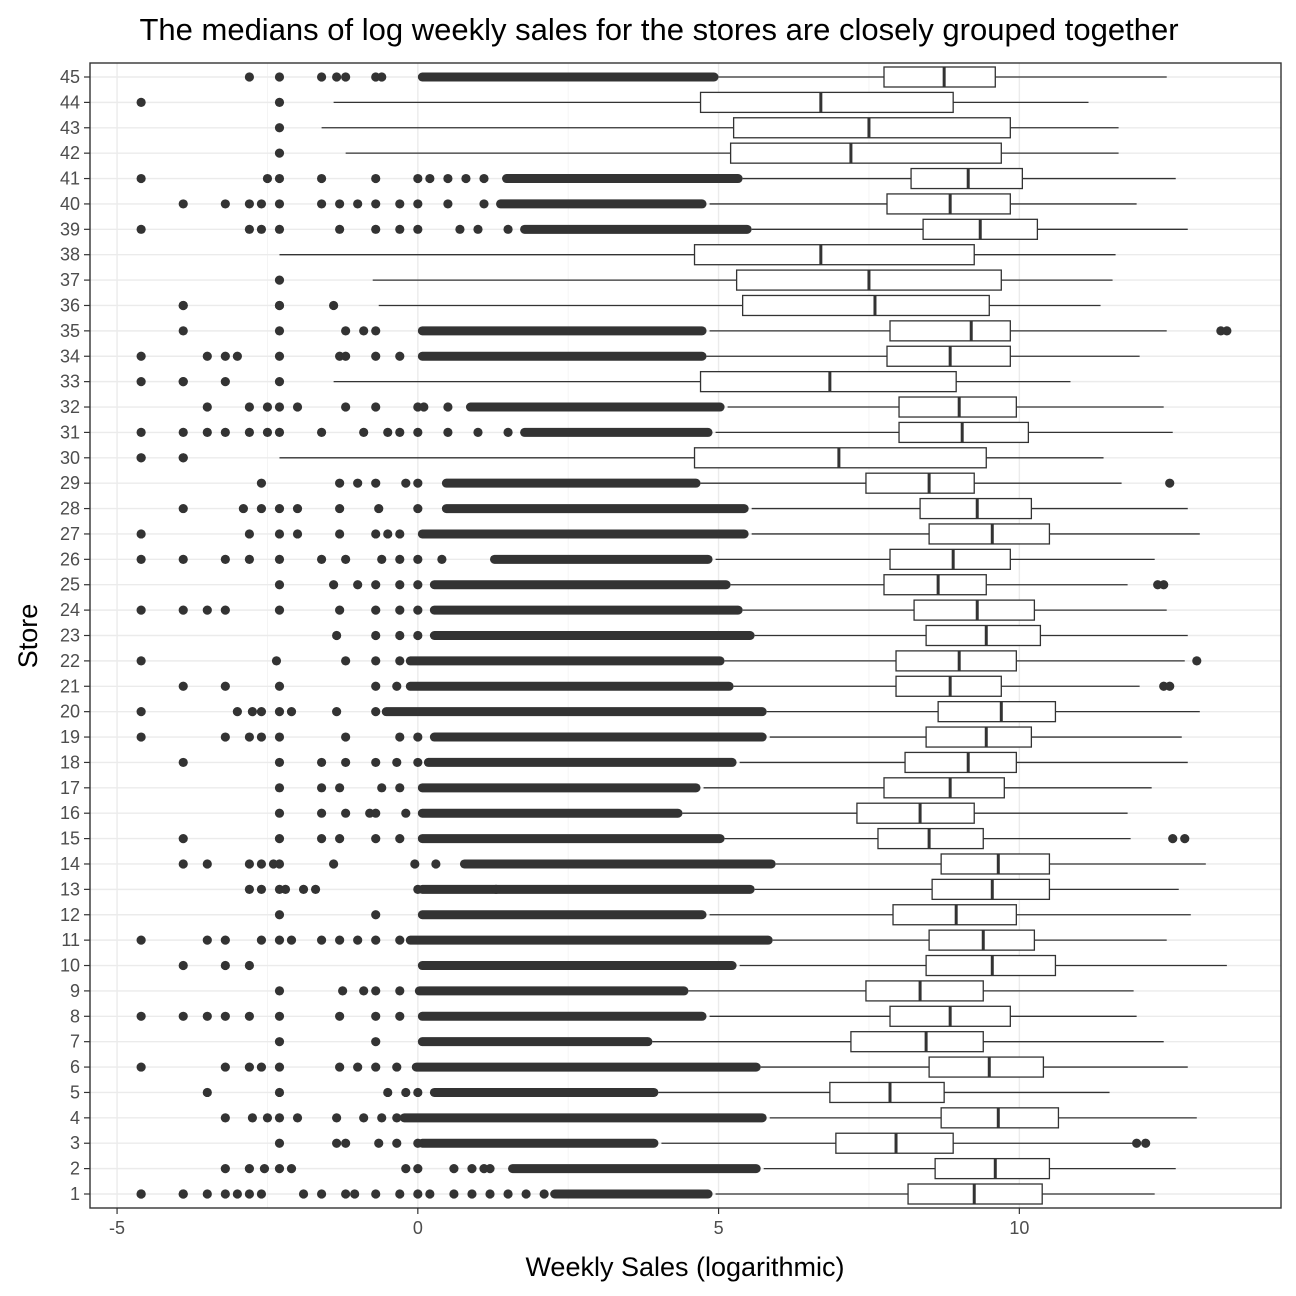 The width and height of the screenshot is (1296, 1296). I want to click on y-tick-label: 16, so click(70, 813).